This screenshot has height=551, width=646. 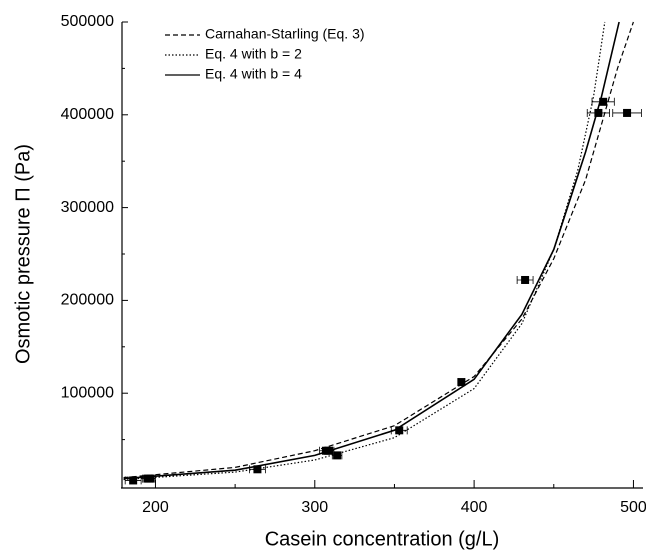 What do you see at coordinates (87, 300) in the screenshot?
I see `y-tick-label: 200000` at bounding box center [87, 300].